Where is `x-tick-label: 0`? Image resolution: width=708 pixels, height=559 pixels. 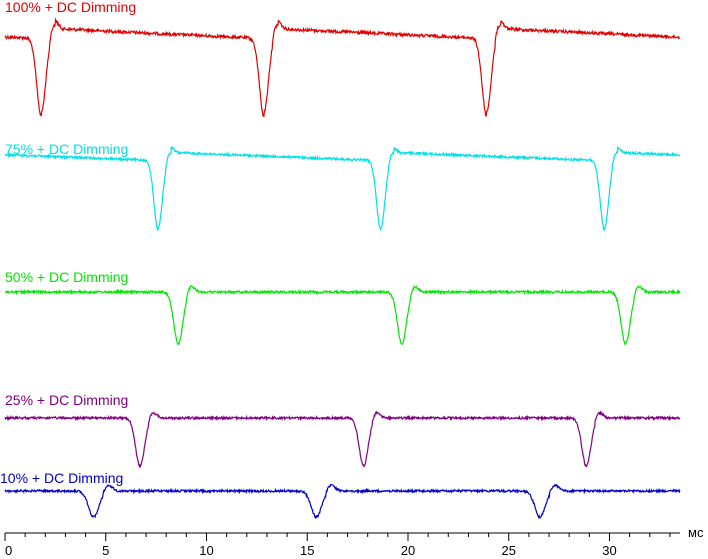
x-tick-label: 0 is located at coordinates (8, 550).